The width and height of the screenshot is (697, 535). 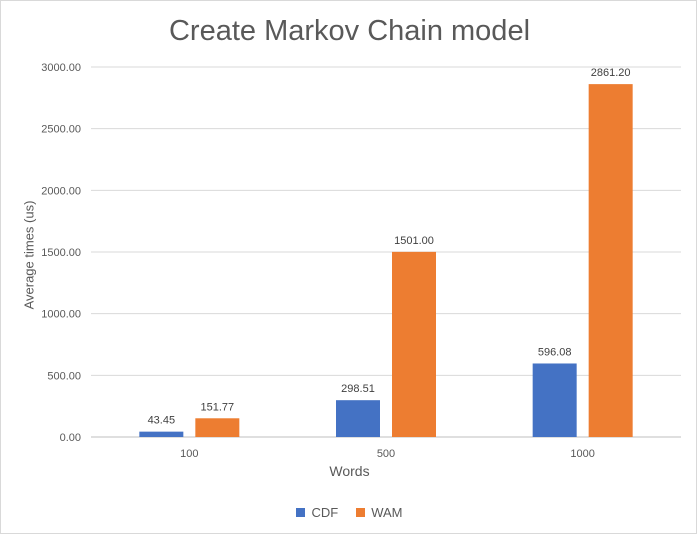 I want to click on data-label-wam-1000: 2861.20, so click(x=611, y=73).